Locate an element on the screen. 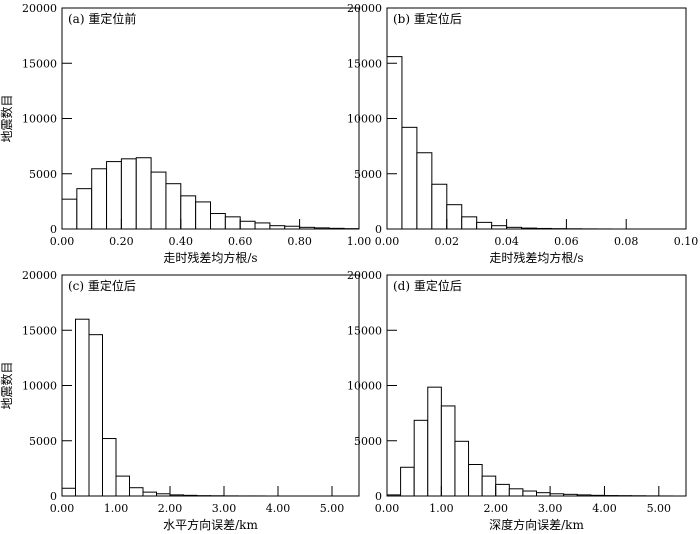 This screenshot has width=700, height=534. x-tick-label: 0.40 is located at coordinates (181, 241).